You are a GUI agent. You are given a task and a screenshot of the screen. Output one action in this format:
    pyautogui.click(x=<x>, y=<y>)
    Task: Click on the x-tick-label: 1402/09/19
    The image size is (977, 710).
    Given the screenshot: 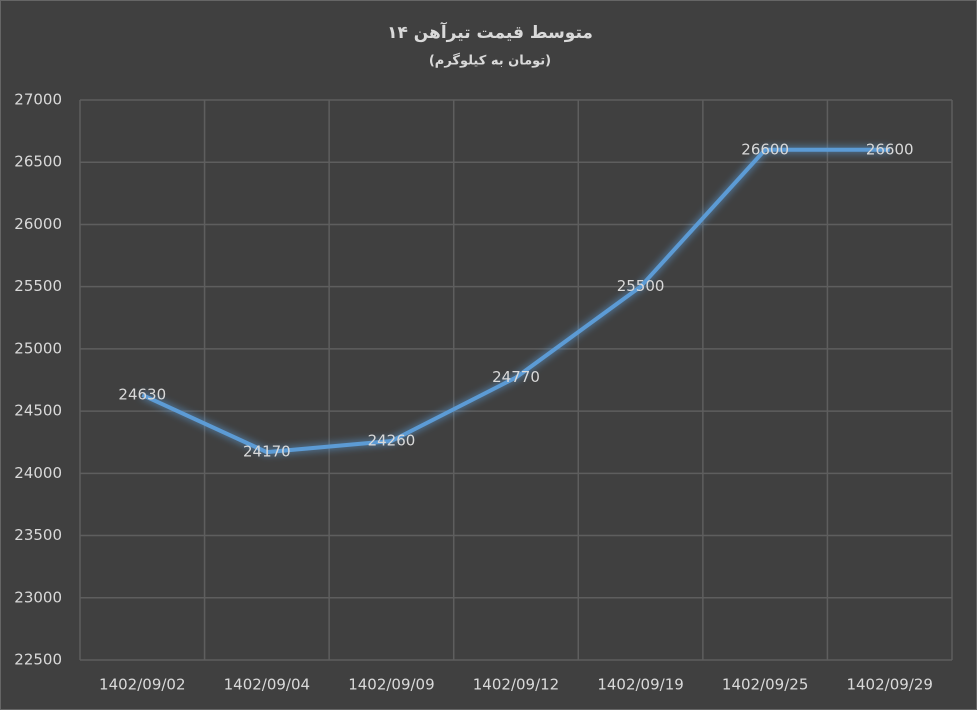 What is the action you would take?
    pyautogui.click(x=640, y=685)
    